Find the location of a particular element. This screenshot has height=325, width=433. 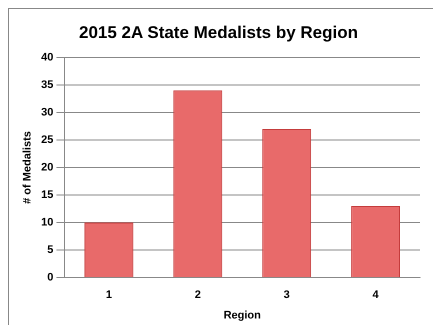

y-tick-label: 10 is located at coordinates (47, 222).